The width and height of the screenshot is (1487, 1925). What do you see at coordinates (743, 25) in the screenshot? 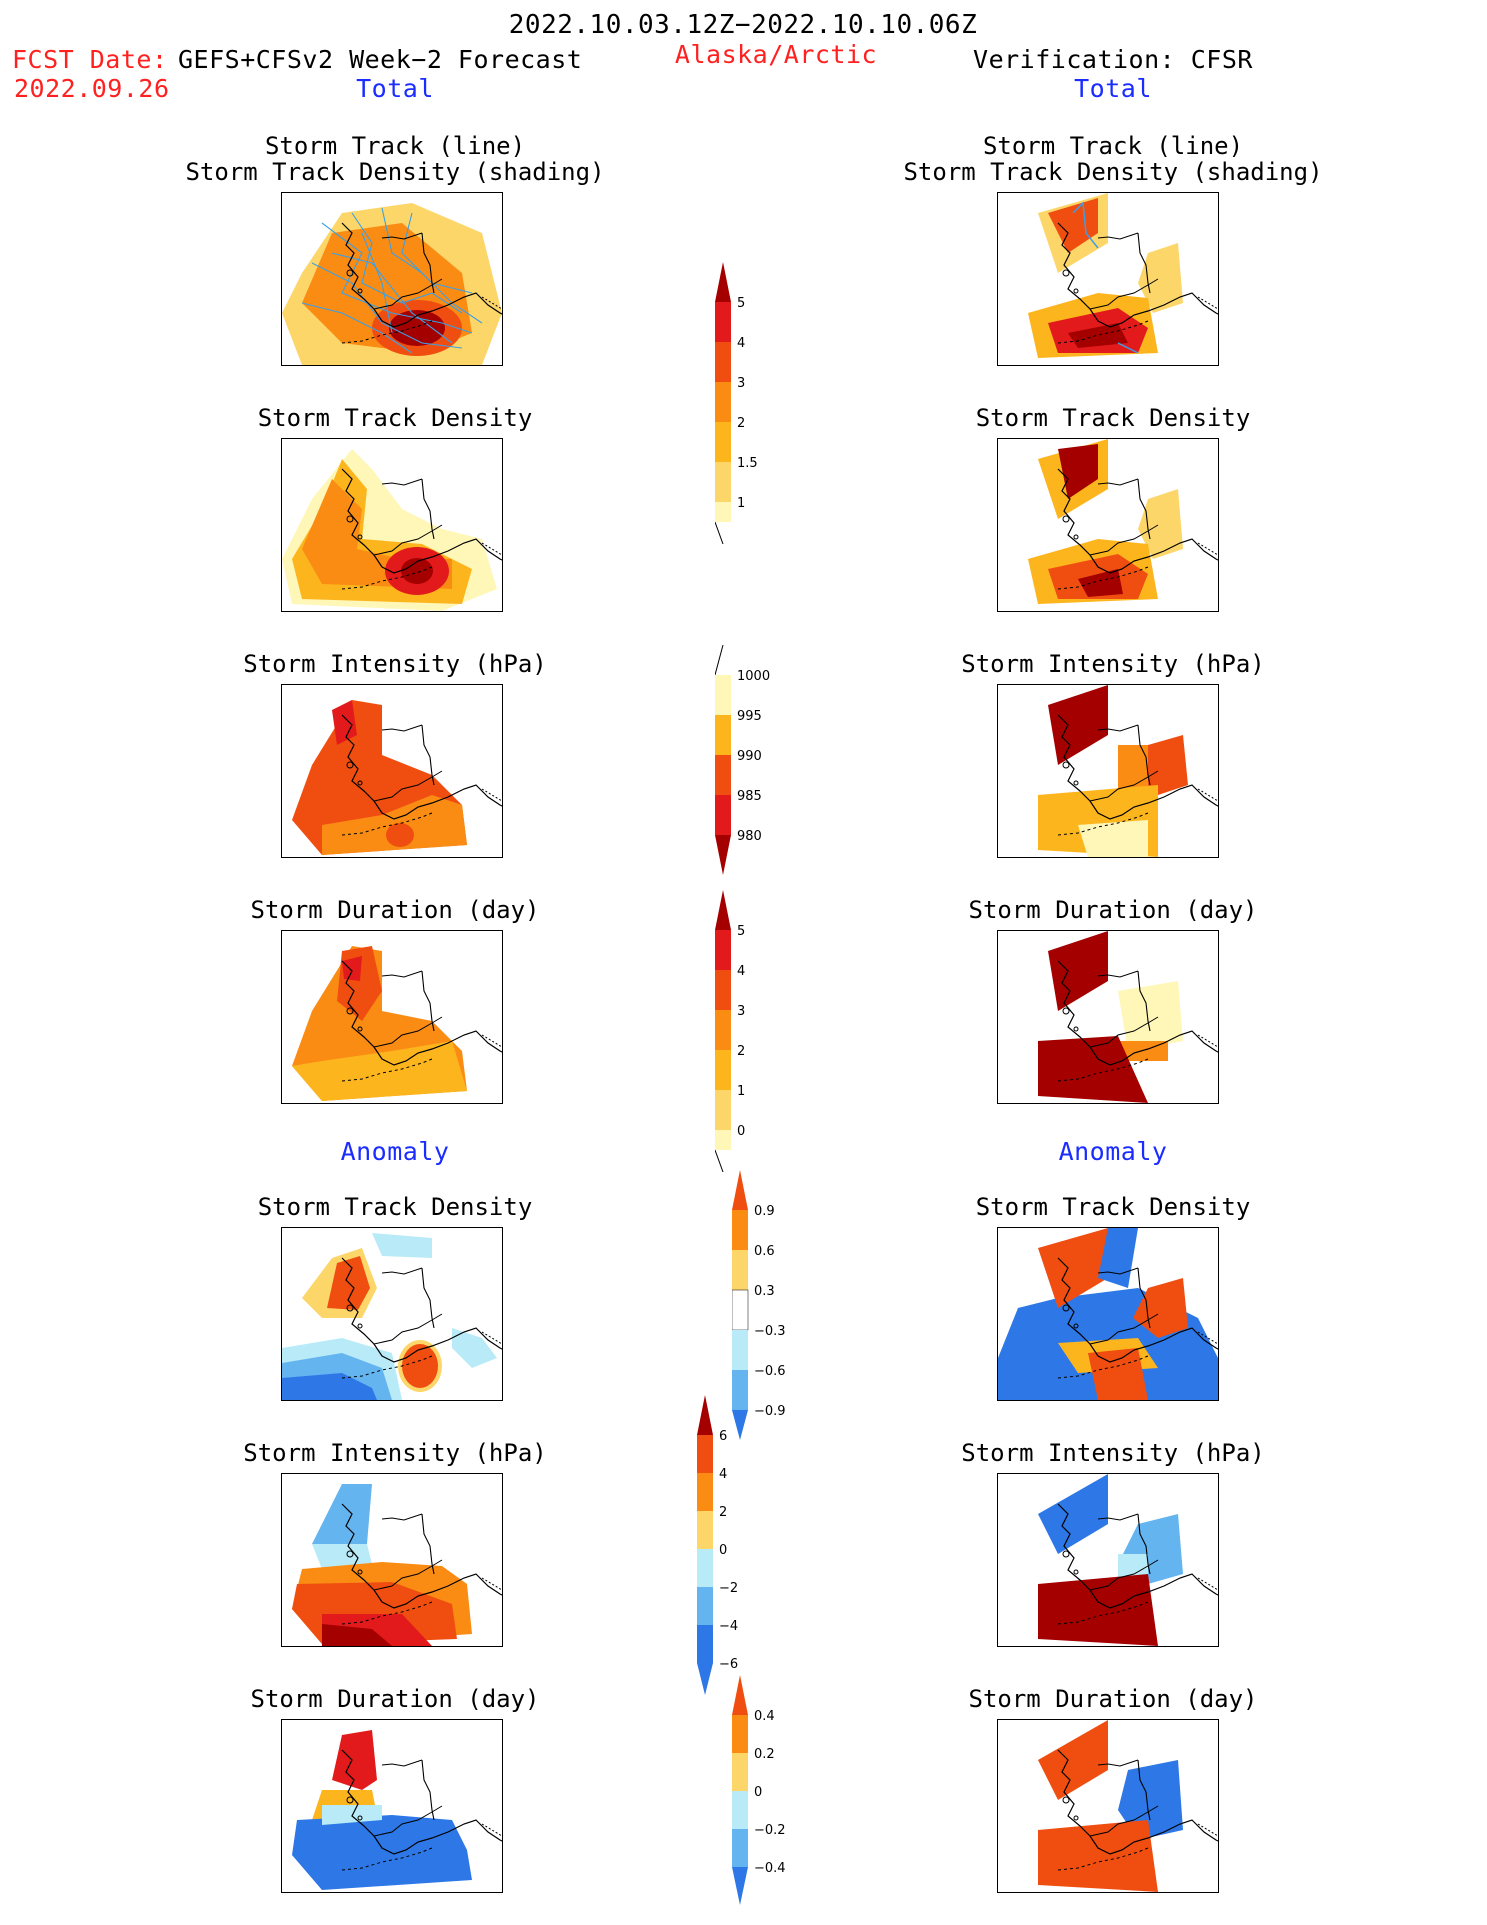
I see `page-title: 2022.10.03.12Z−2022.10.10.06Z` at bounding box center [743, 25].